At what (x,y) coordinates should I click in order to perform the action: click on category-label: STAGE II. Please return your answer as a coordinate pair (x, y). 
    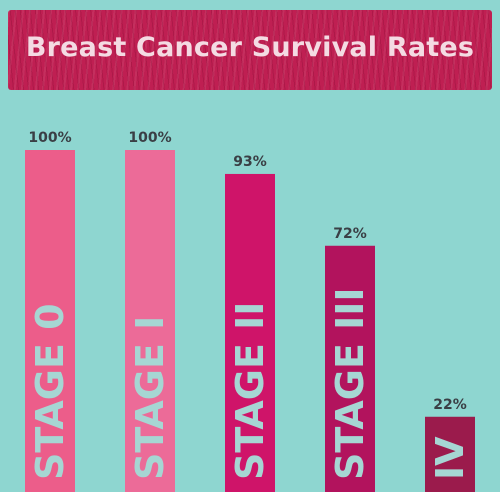
    Looking at the image, I should click on (250, 391).